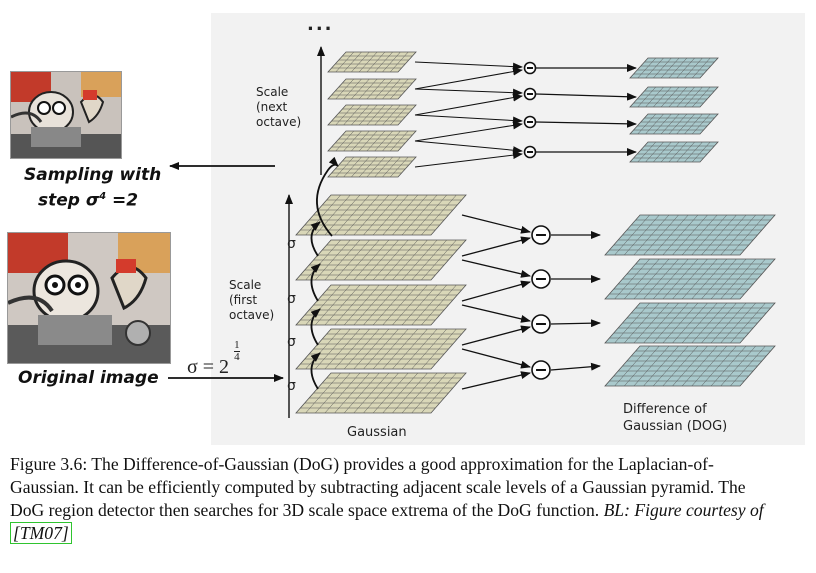  I want to click on caption-credit: BL: Figure courtesy of, so click(683, 510).